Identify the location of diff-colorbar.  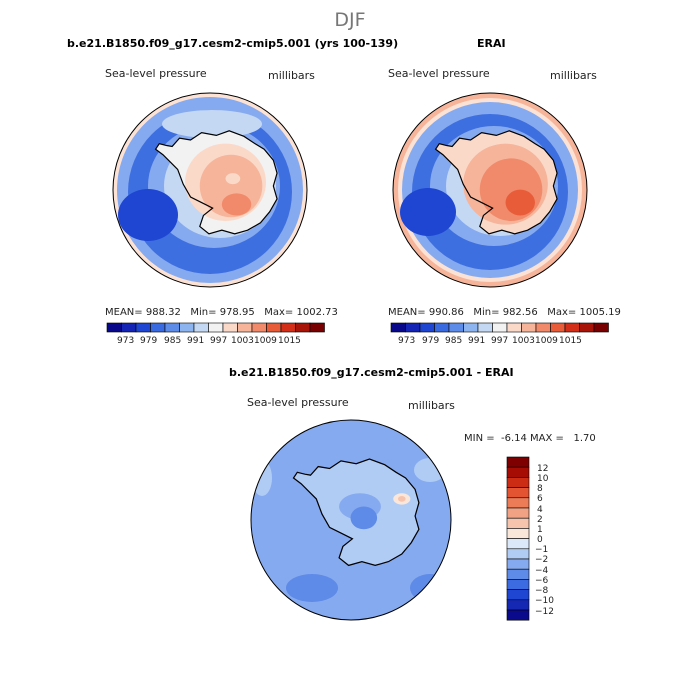
(518, 538).